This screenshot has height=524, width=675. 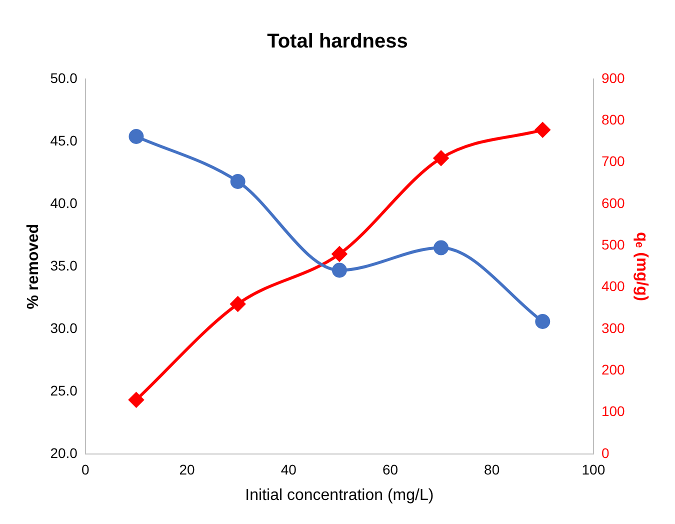 What do you see at coordinates (613, 244) in the screenshot?
I see `y2-tick-label: 500` at bounding box center [613, 244].